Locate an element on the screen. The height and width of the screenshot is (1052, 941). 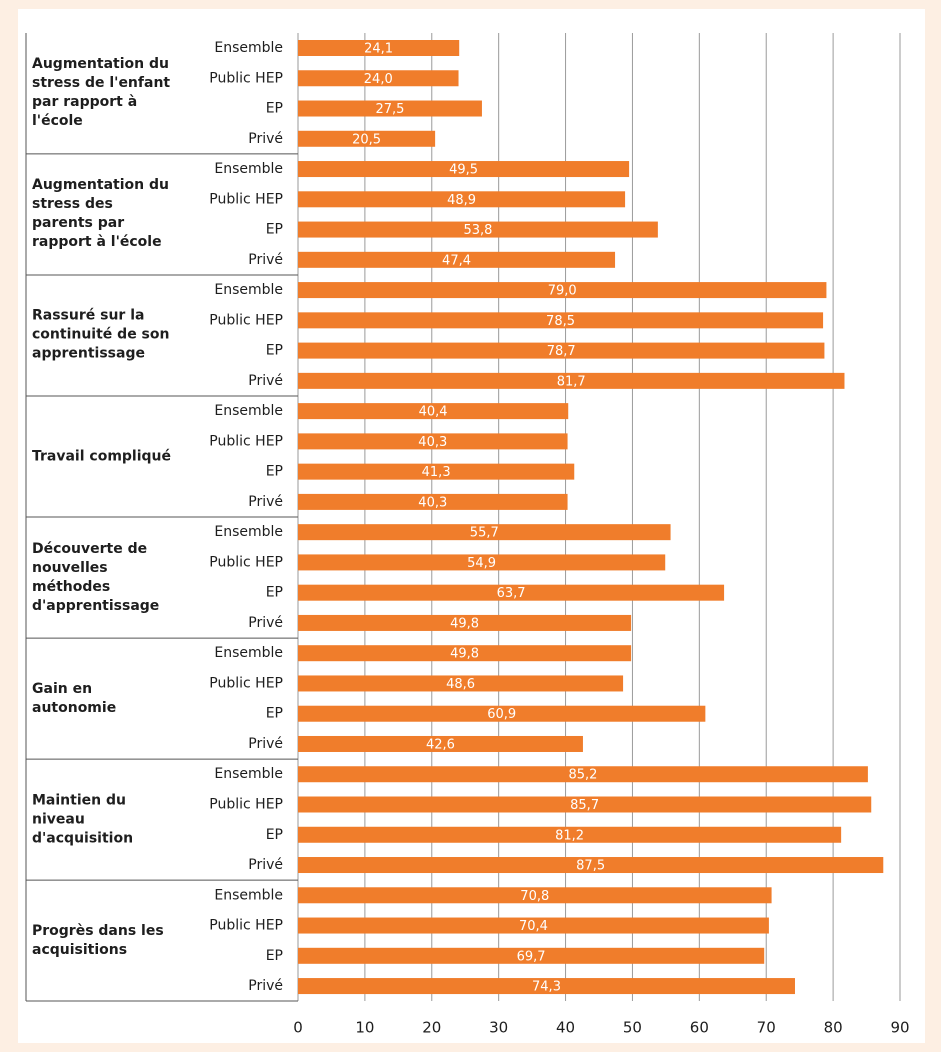
value-label: 40,4 is located at coordinates (433, 412).